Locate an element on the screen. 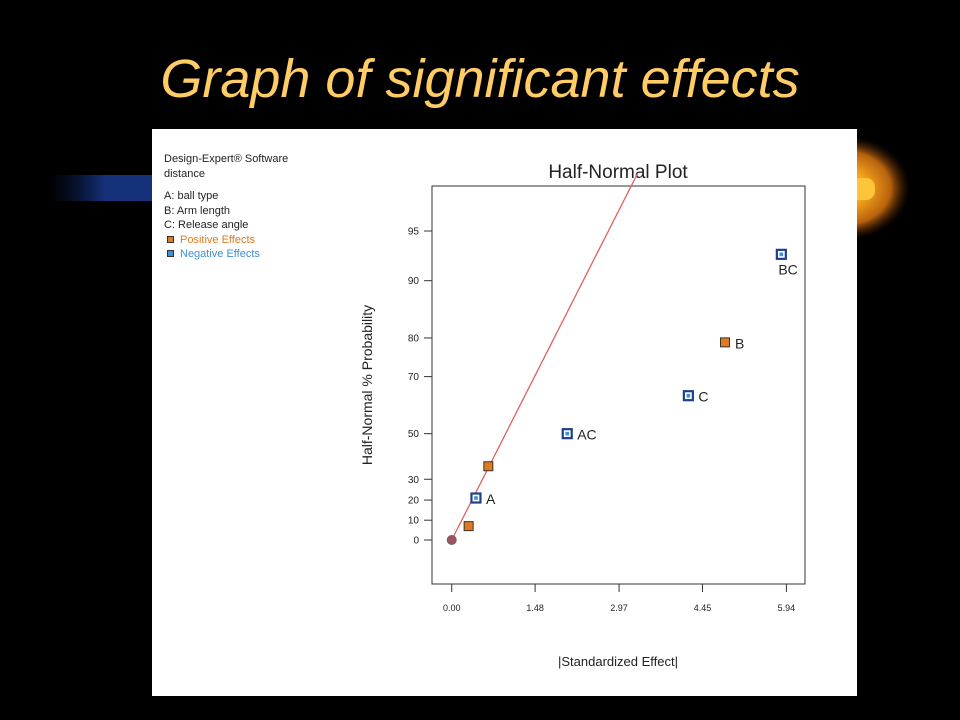 The width and height of the screenshot is (960, 720). factor-c-label: C: Release angle is located at coordinates (206, 225).